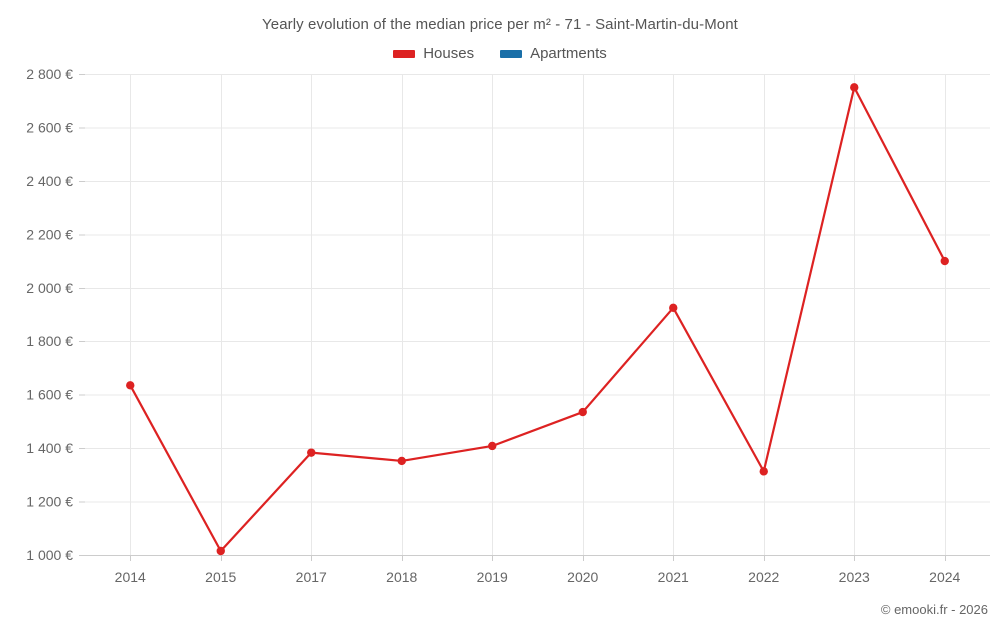  Describe the element at coordinates (49, 127) in the screenshot. I see `y-axis-tick-label: 2 600 €` at that location.